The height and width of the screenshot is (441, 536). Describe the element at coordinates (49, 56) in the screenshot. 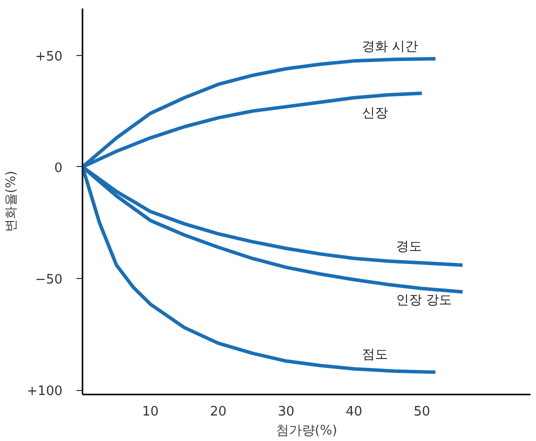

I see `y-tick-label: +50` at that location.